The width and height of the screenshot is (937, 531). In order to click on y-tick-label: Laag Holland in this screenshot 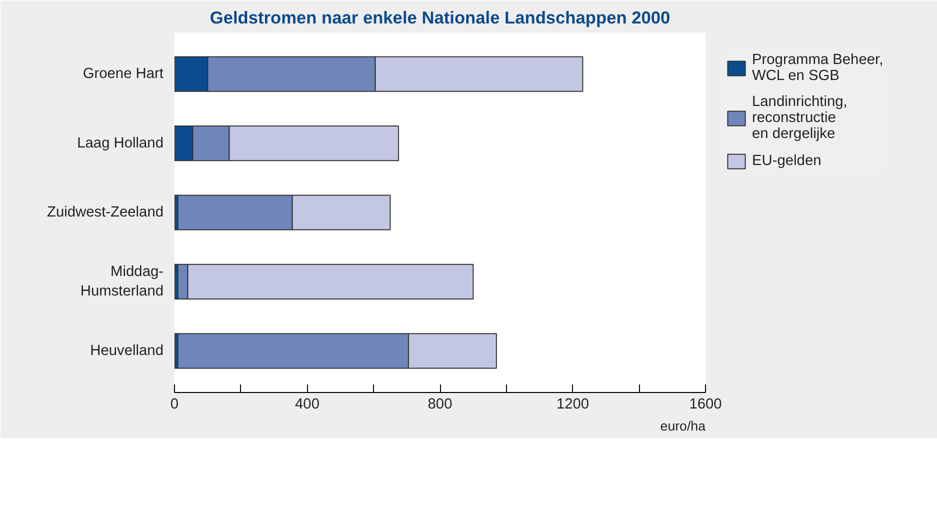, I will do `click(120, 143)`.